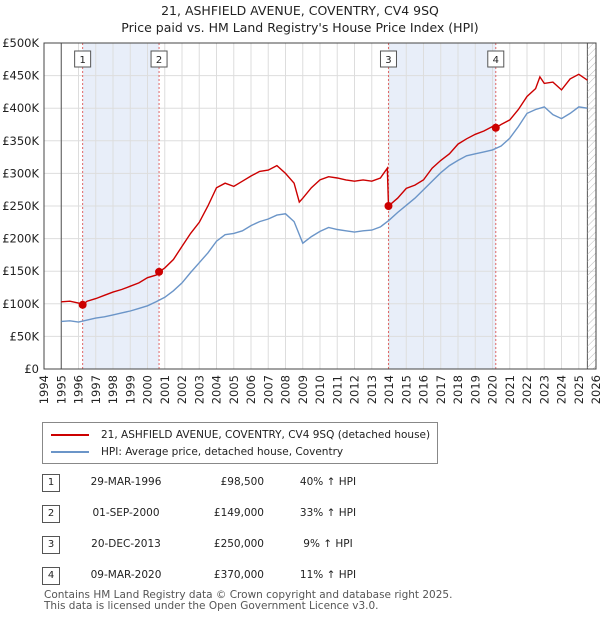 Image resolution: width=600 pixels, height=620 pixels. Describe the element at coordinates (441, 389) in the screenshot. I see `x-tick-label: 2017` at that location.